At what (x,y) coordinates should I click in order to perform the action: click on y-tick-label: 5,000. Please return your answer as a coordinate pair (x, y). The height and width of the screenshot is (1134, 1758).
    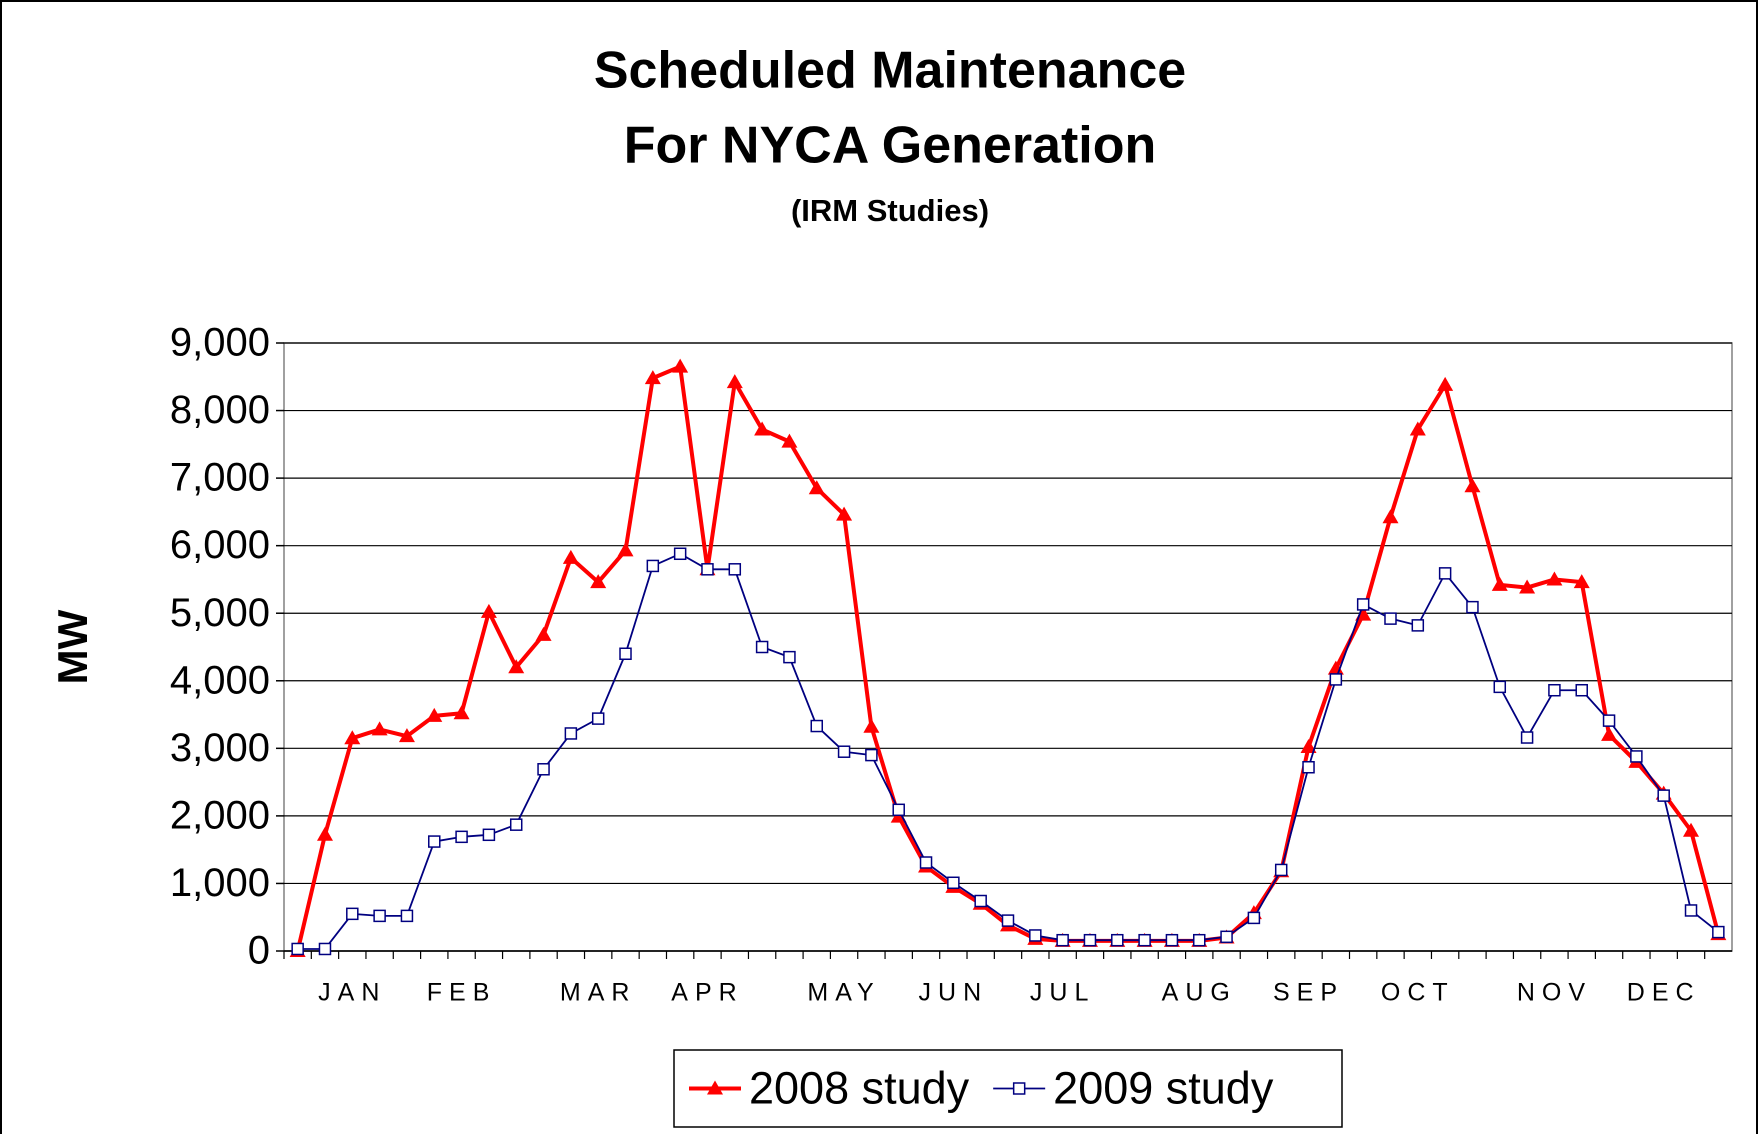
    Looking at the image, I should click on (220, 613).